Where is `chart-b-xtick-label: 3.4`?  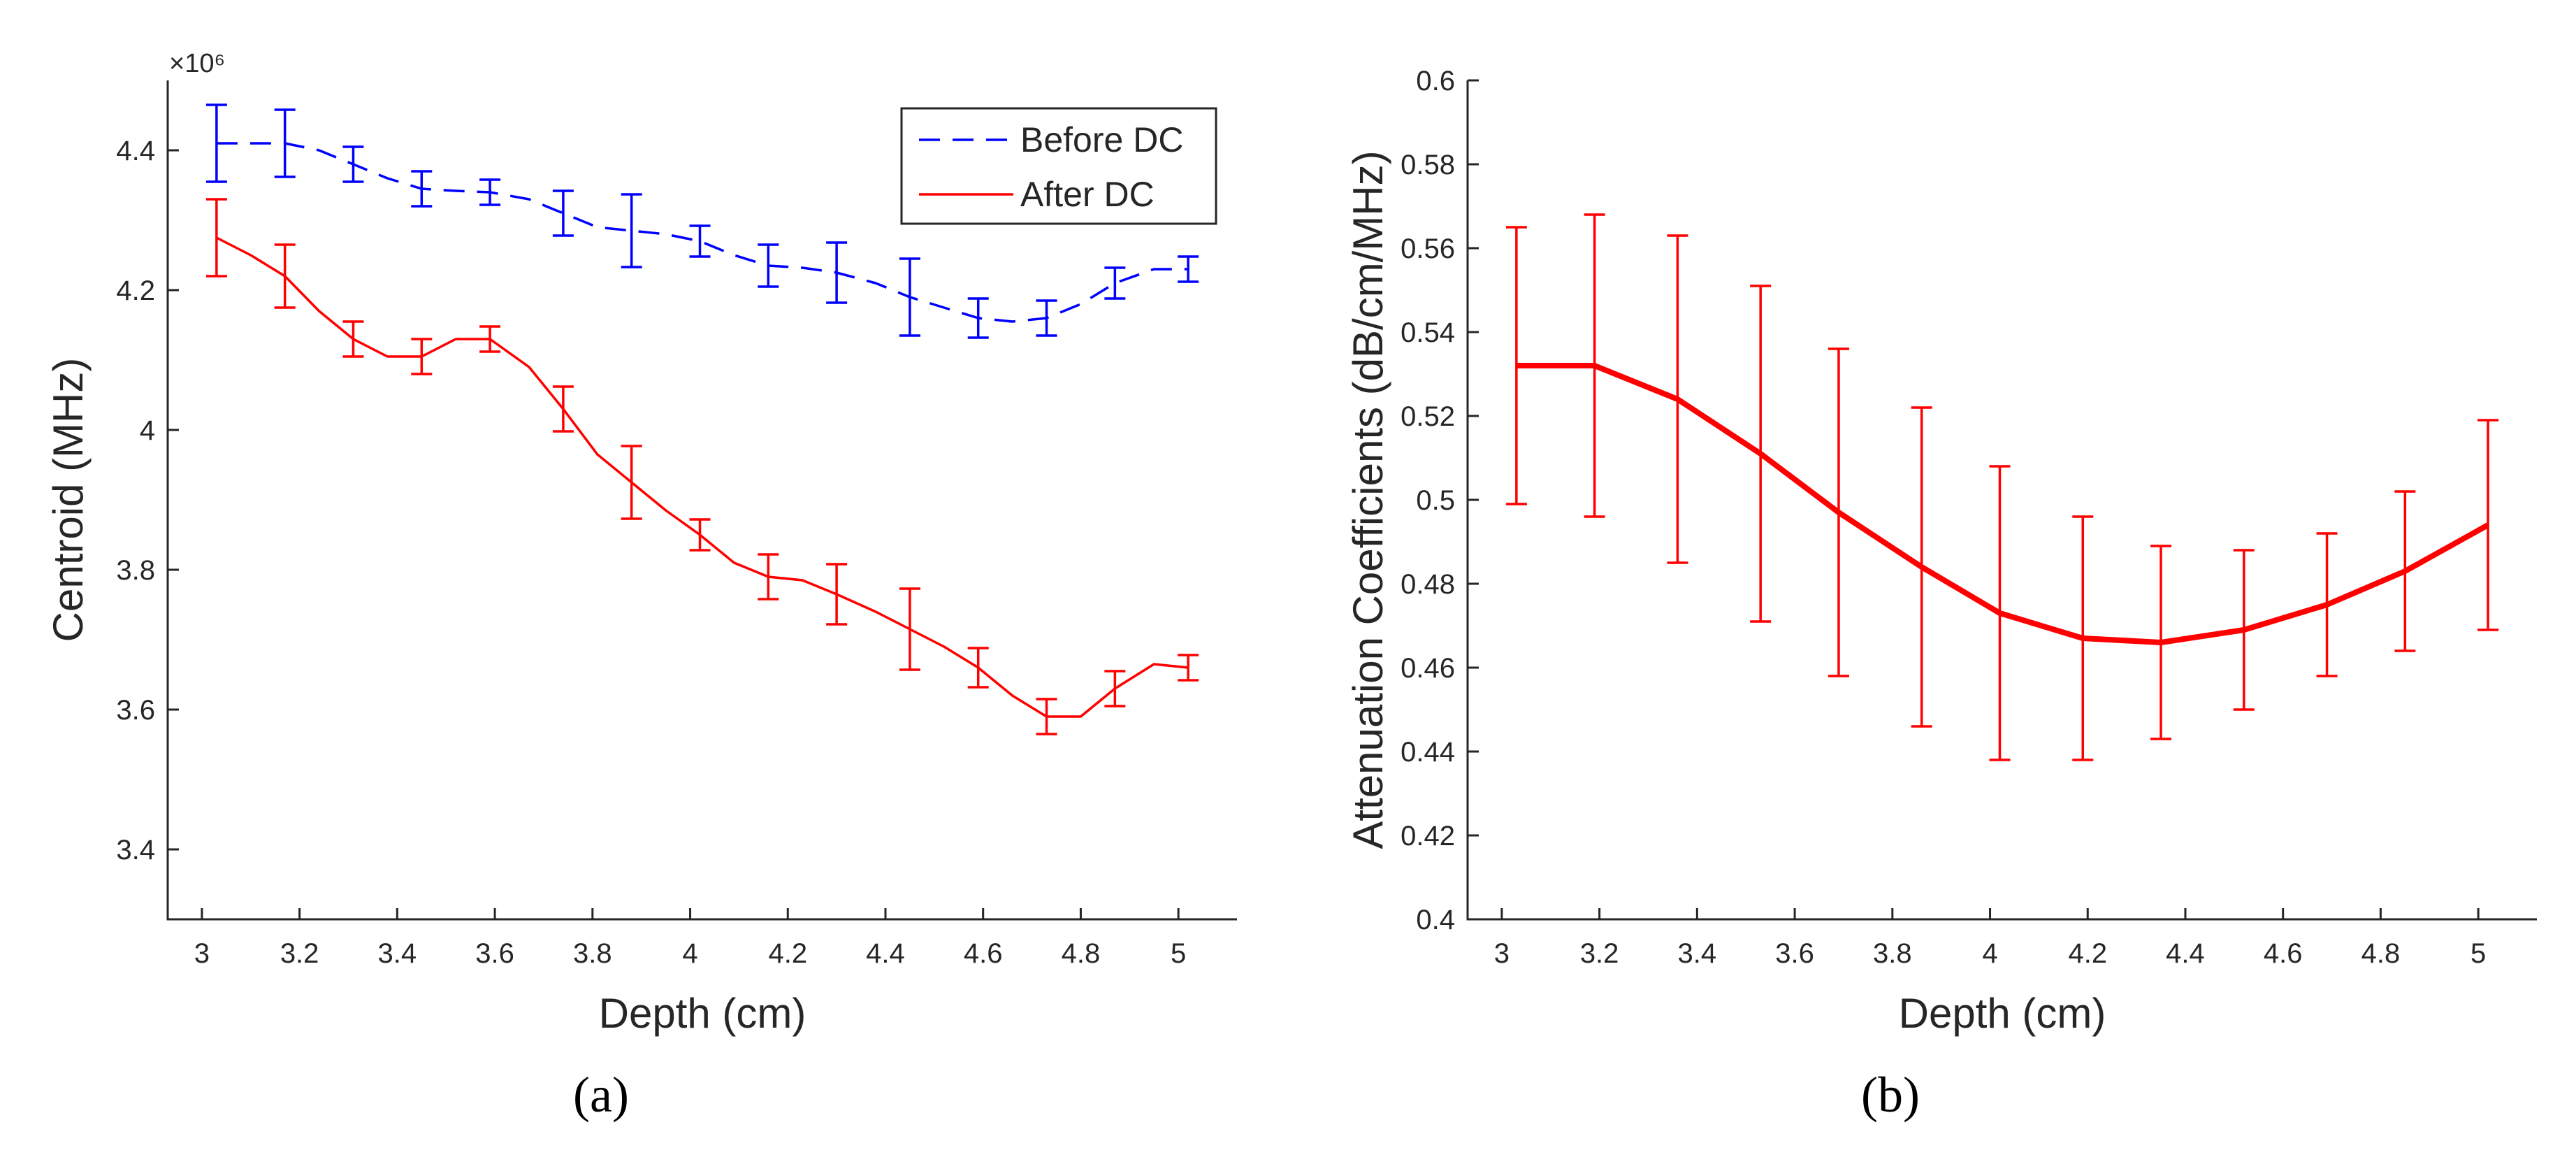
chart-b-xtick-label: 3.4 is located at coordinates (1697, 953).